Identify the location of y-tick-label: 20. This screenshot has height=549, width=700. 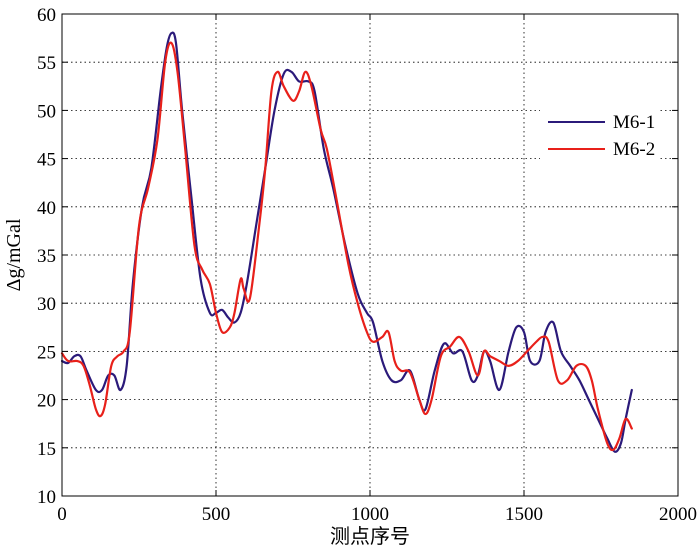
(46, 401).